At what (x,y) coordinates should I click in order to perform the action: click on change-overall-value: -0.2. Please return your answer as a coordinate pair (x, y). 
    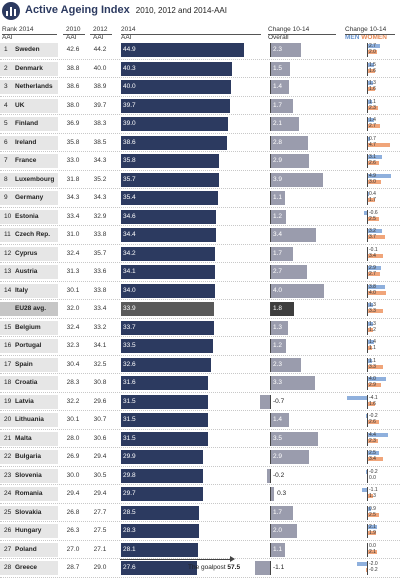
    Looking at the image, I should click on (278, 475).